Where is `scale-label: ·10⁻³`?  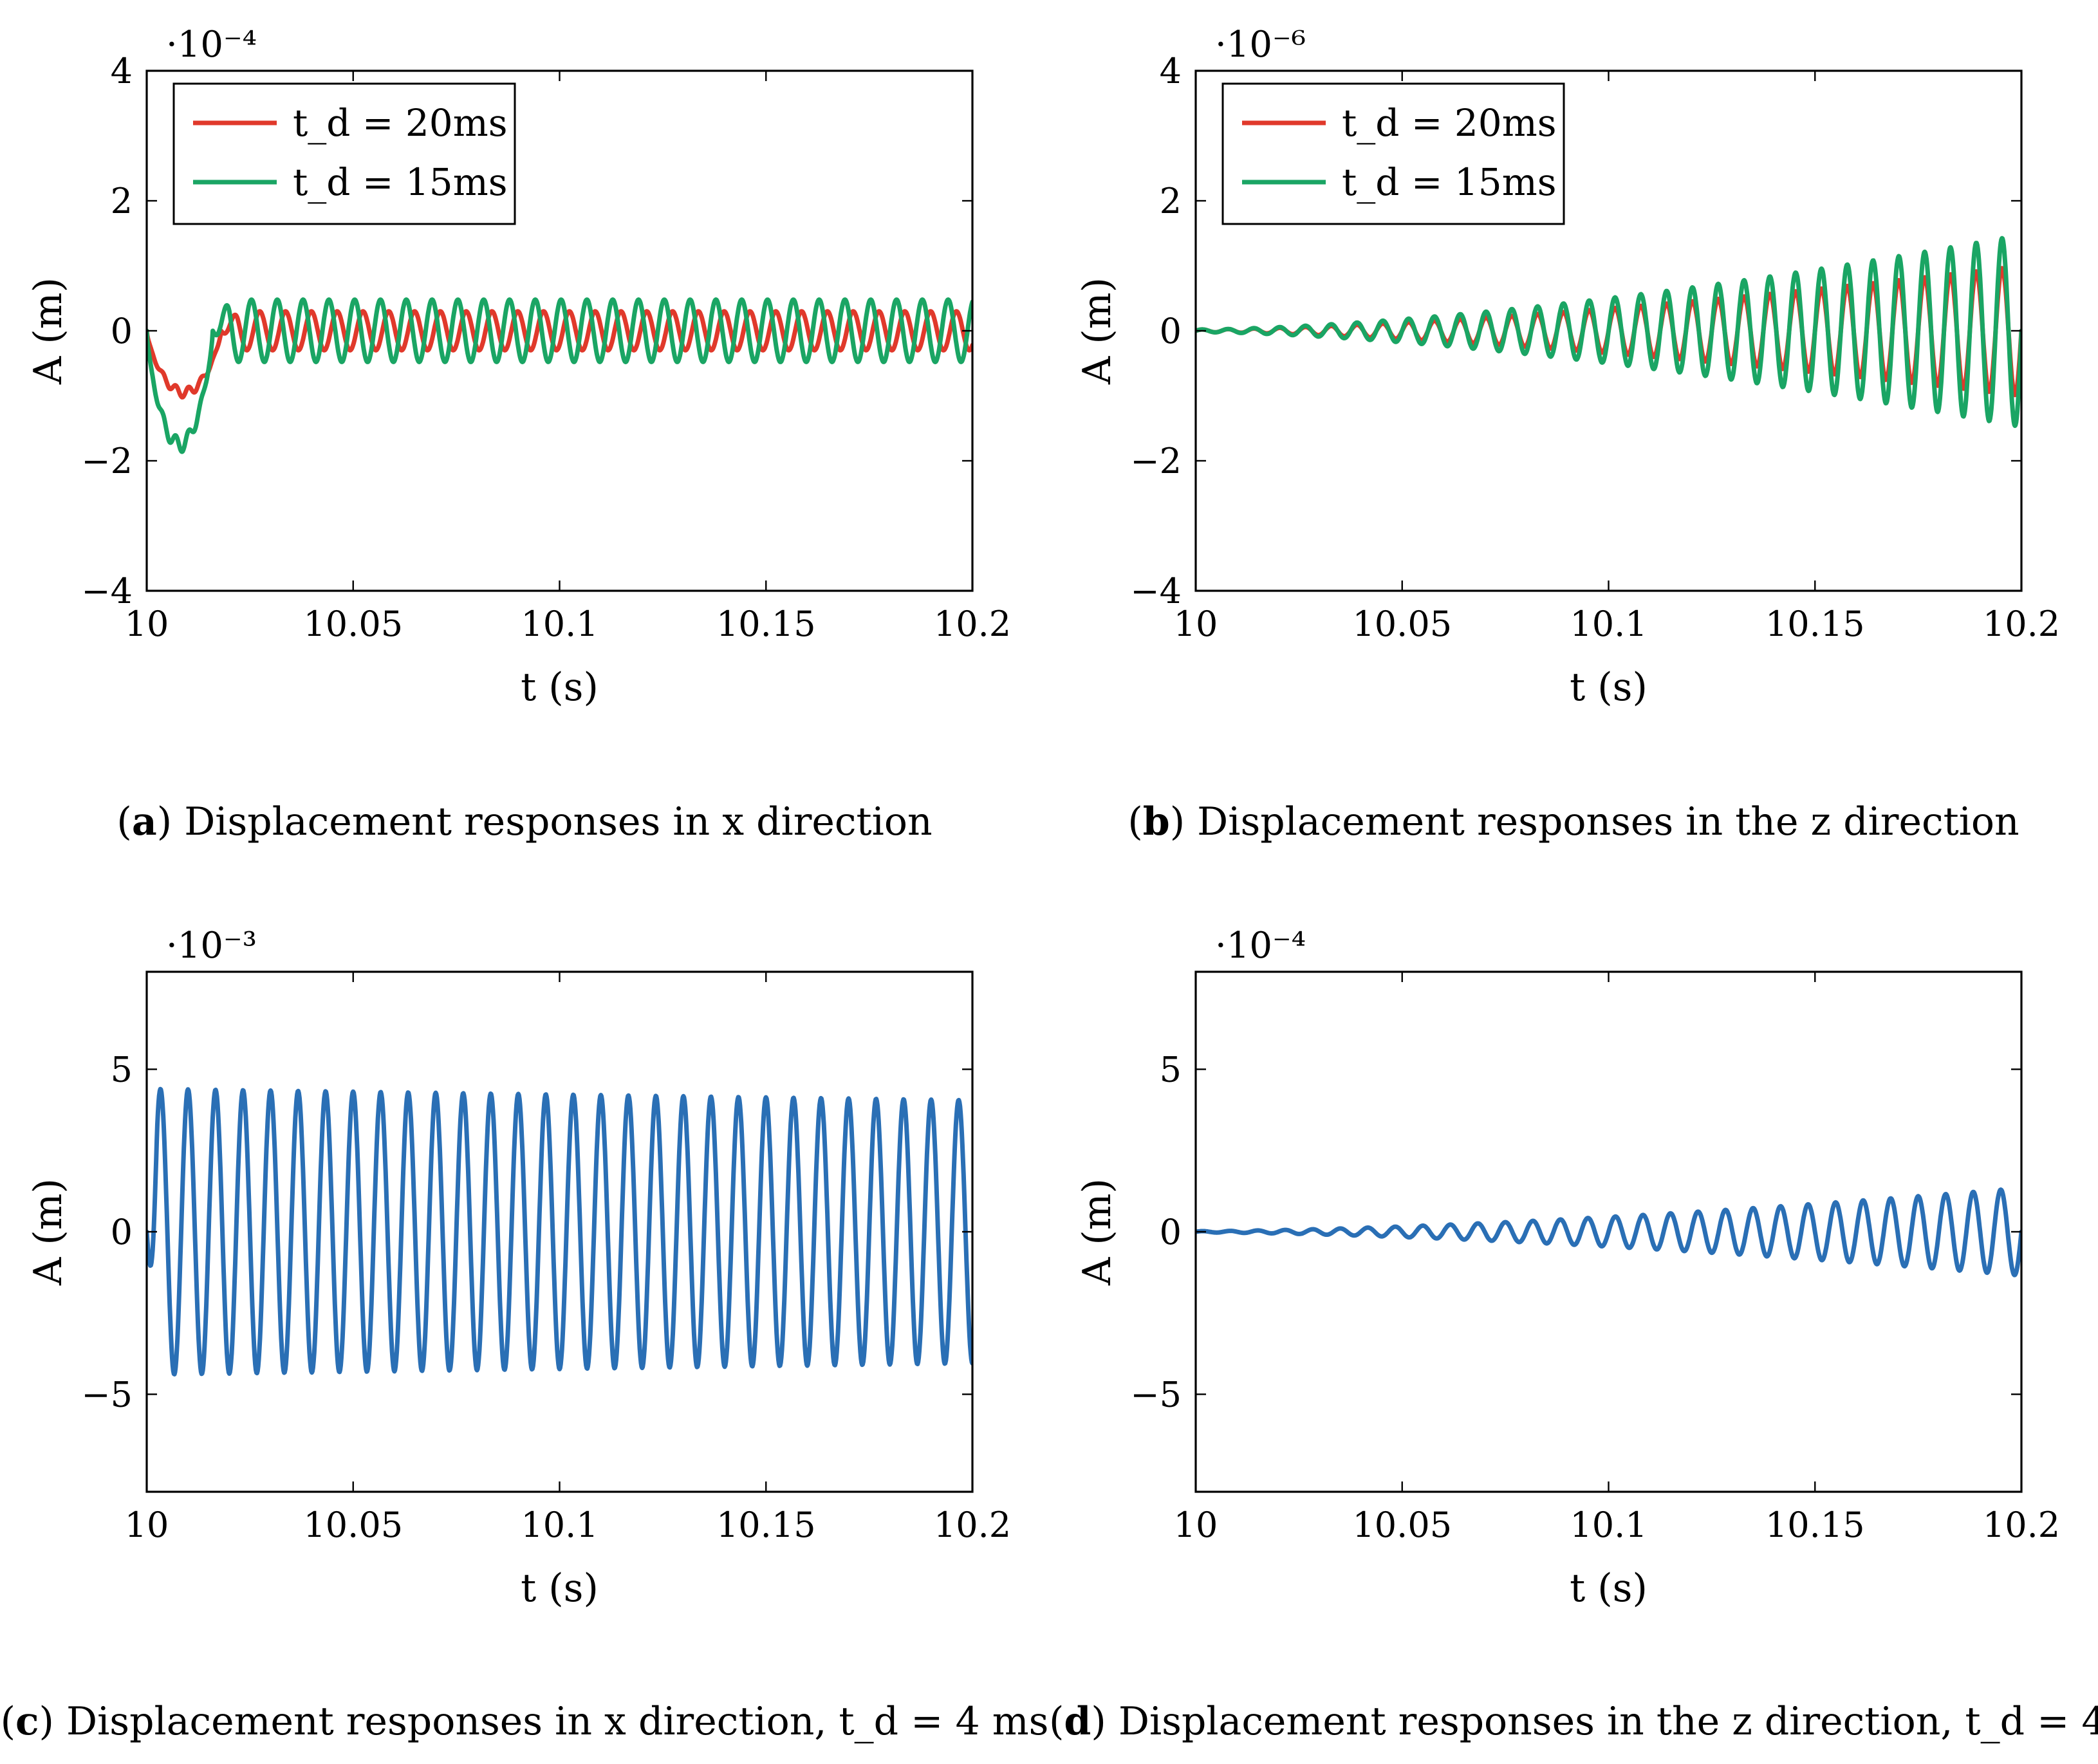
scale-label: ·10⁻³ is located at coordinates (211, 946).